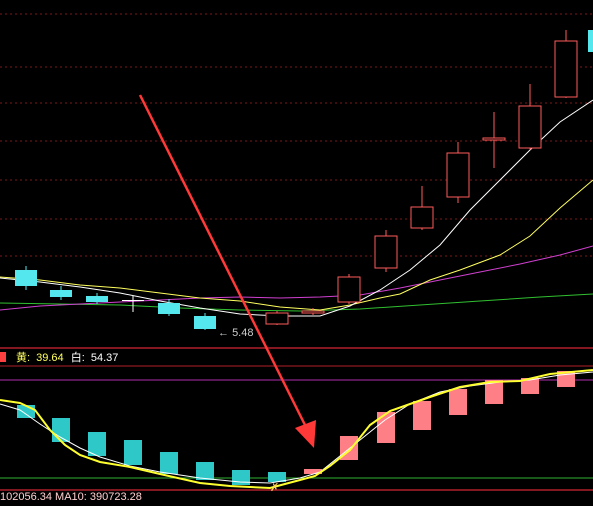 The image size is (593, 506). Describe the element at coordinates (223, 333) in the screenshot. I see `low-price-arrow-icon: ←` at that location.